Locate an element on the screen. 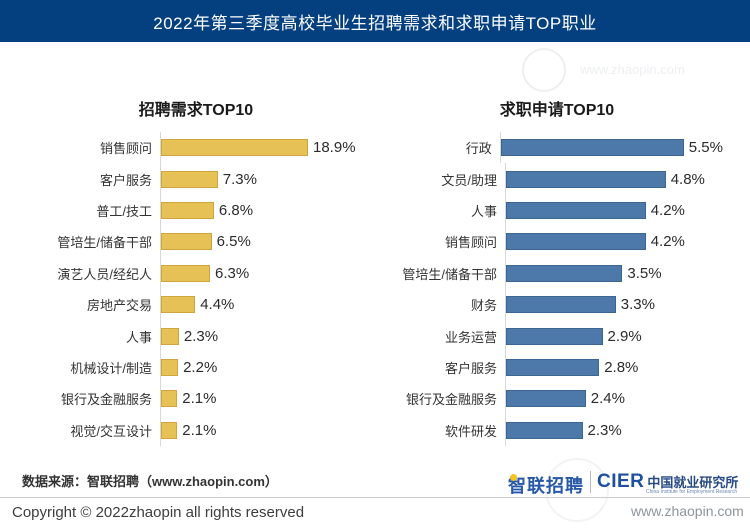  zhaopin-logo-dot-icon is located at coordinates (513, 477).